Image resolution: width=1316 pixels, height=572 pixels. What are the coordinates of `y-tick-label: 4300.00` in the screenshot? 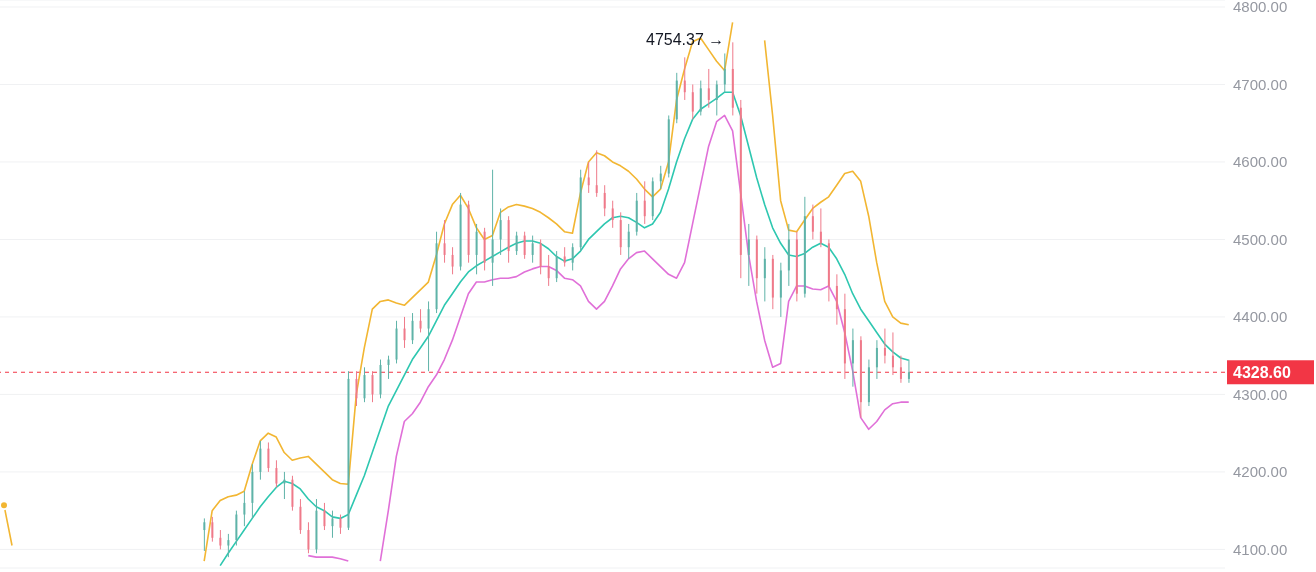 It's located at (1260, 394).